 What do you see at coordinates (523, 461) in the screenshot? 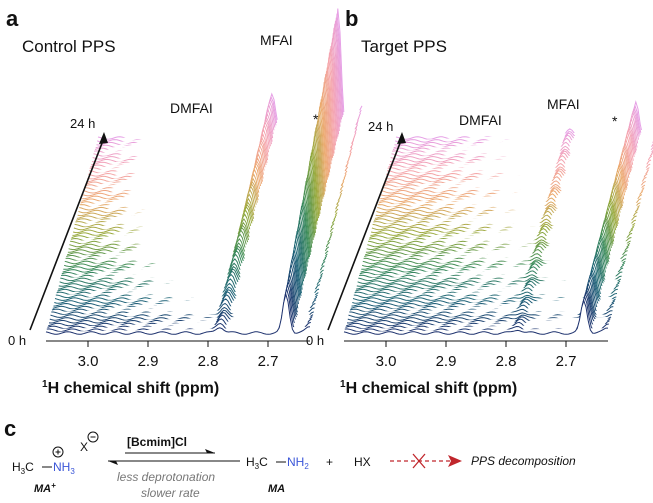
I see `decomposition-label: PPS decomposition` at bounding box center [523, 461].